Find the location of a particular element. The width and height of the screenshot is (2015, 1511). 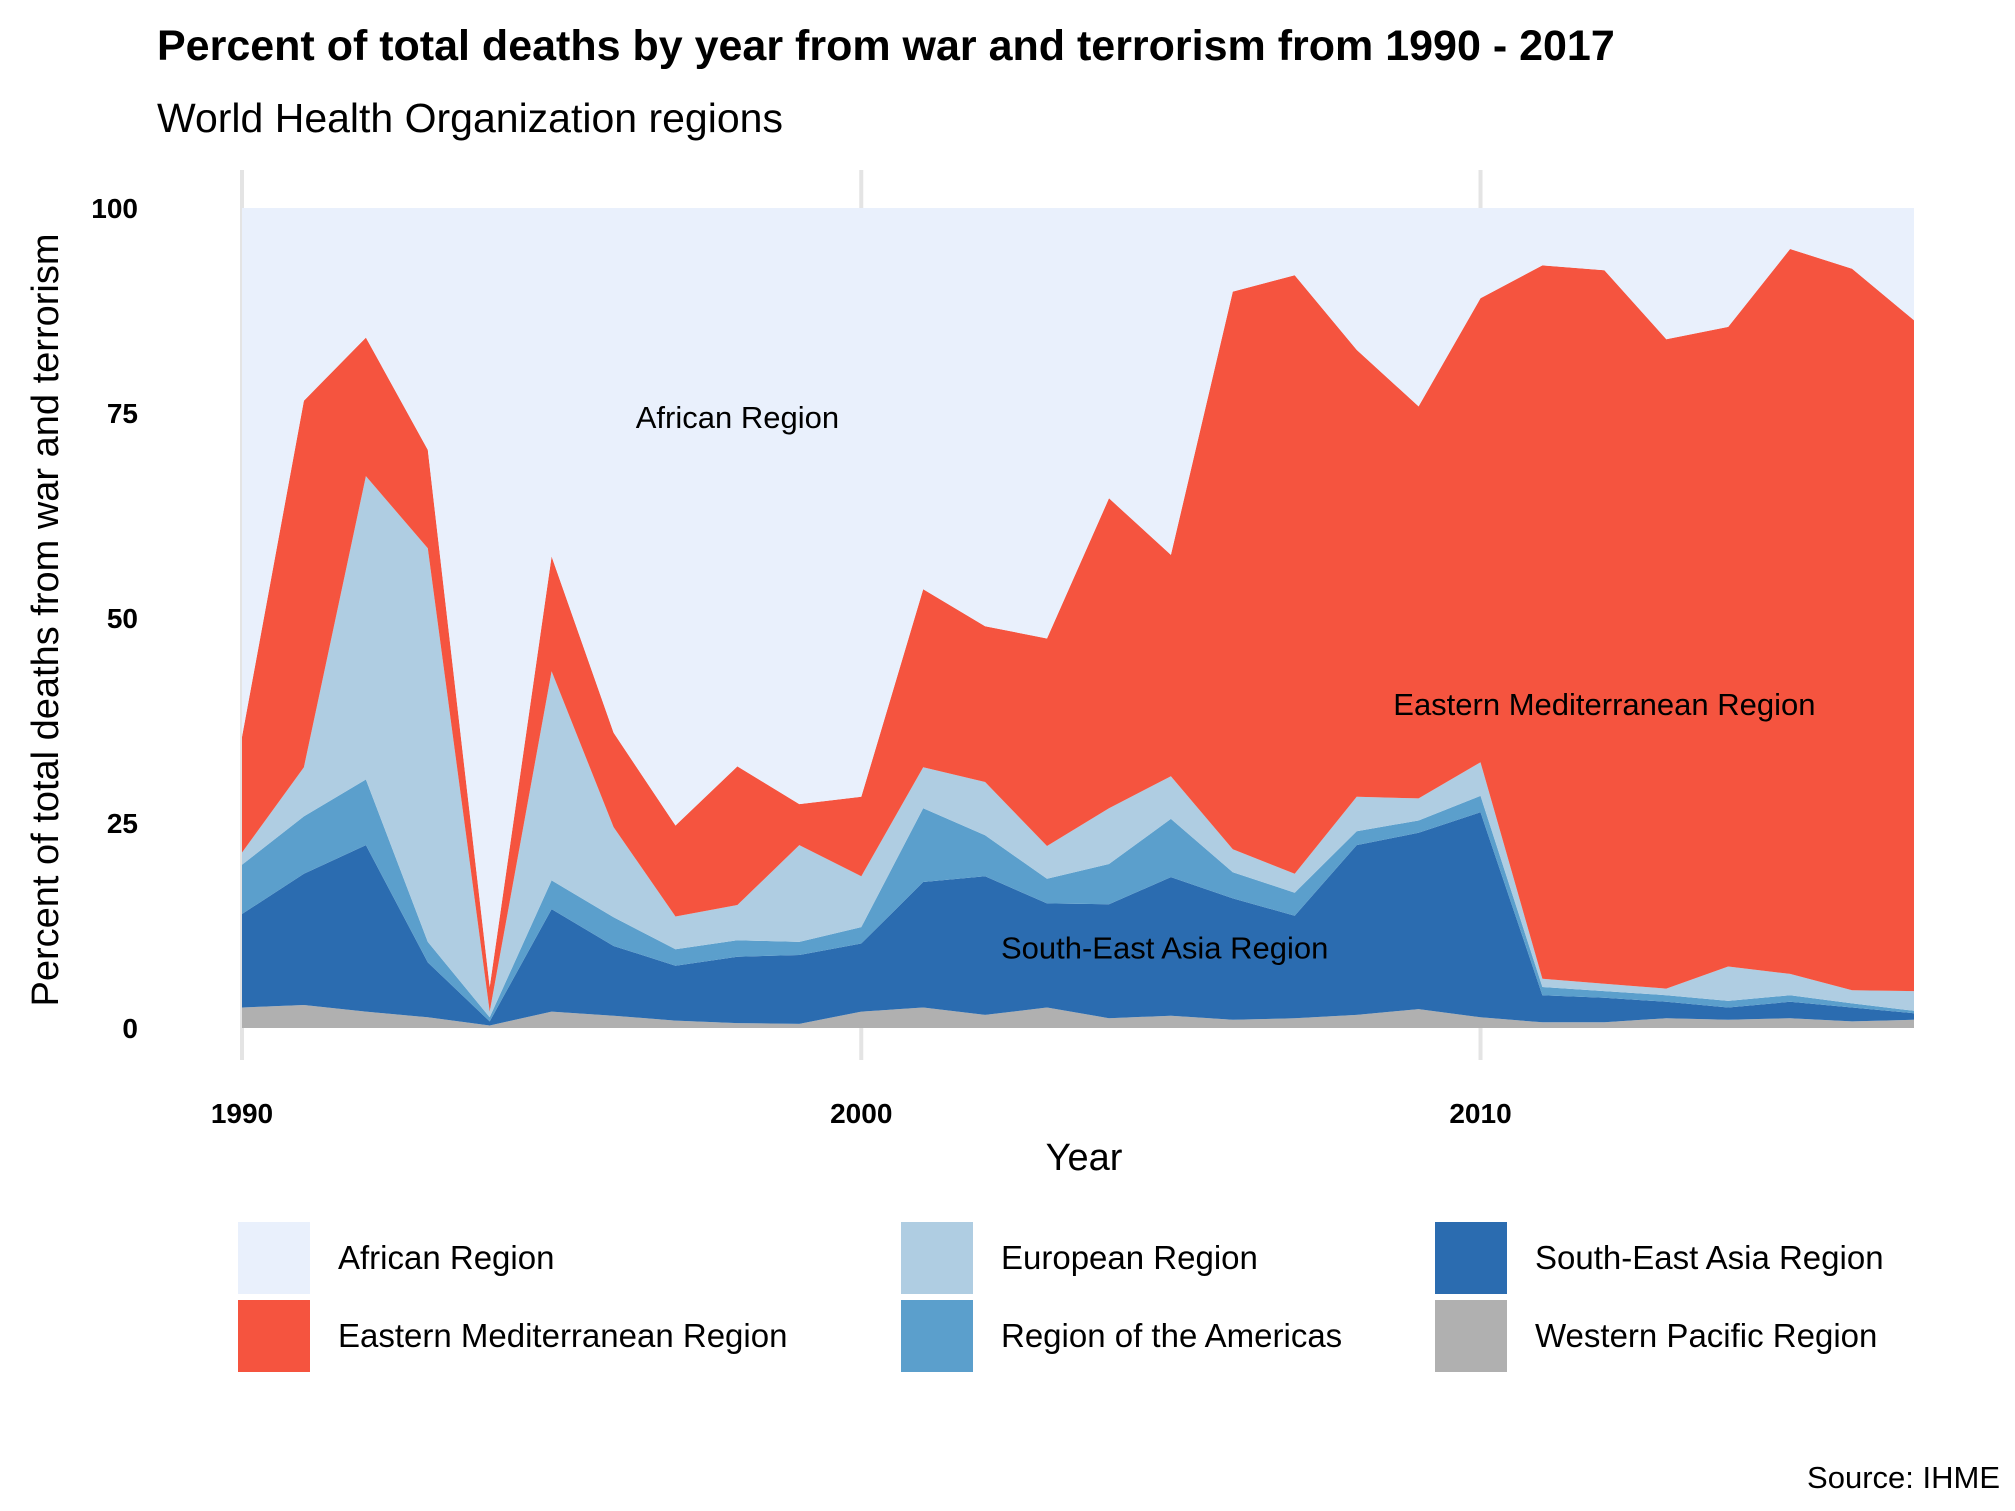

chart-subtitle: World Health Organization regions is located at coordinates (470, 118).